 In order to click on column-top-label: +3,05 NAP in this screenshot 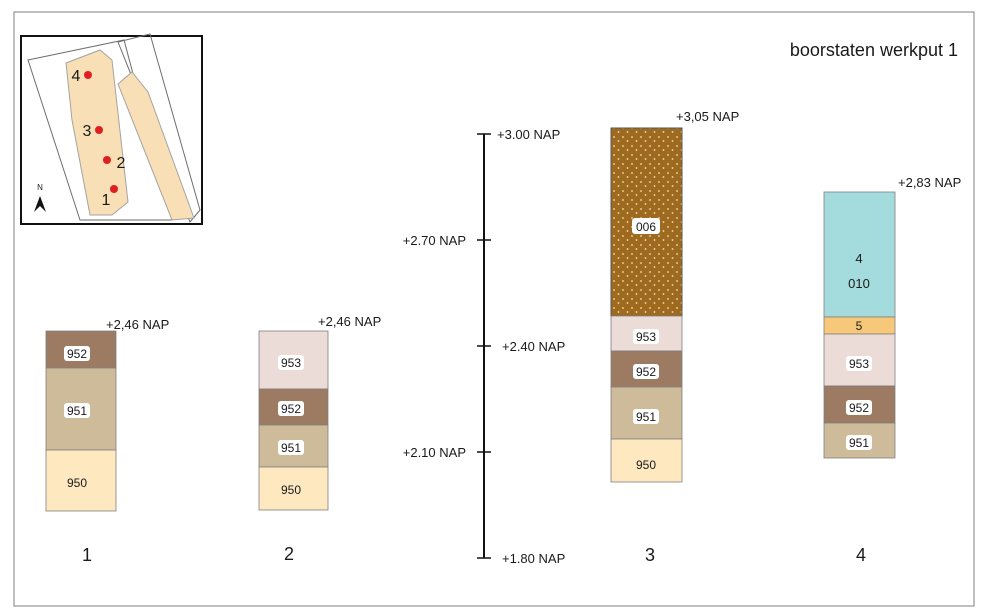, I will do `click(707, 116)`.